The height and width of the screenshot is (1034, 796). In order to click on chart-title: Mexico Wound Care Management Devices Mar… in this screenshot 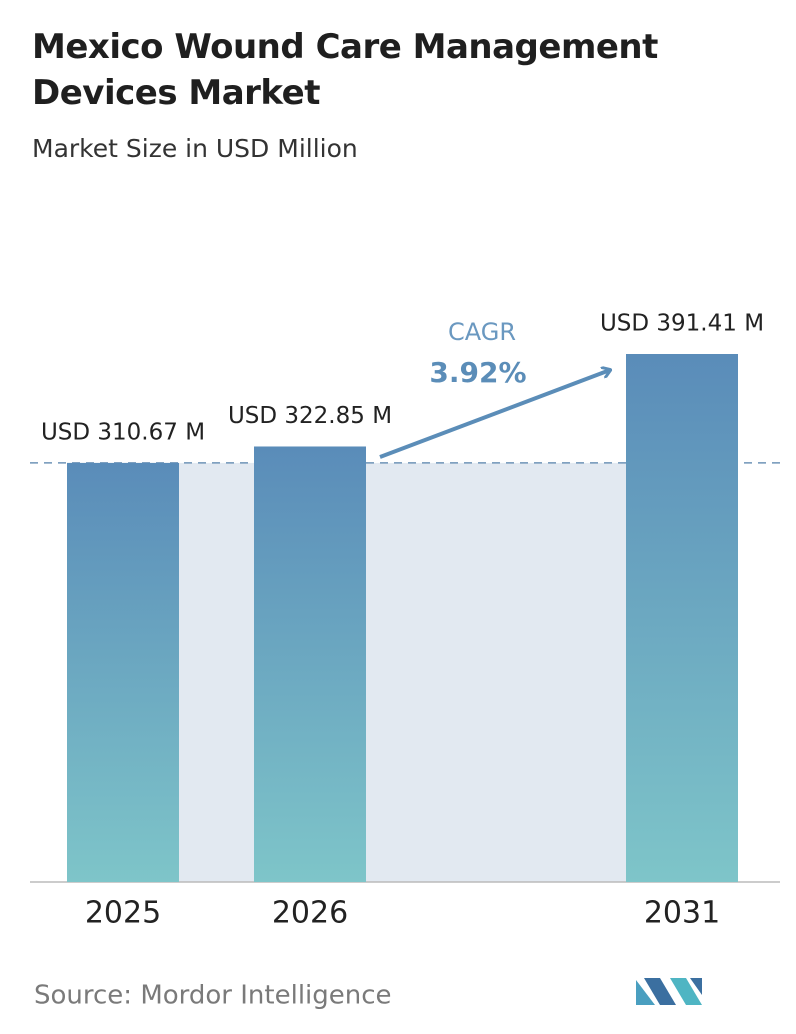, I will do `click(345, 70)`.